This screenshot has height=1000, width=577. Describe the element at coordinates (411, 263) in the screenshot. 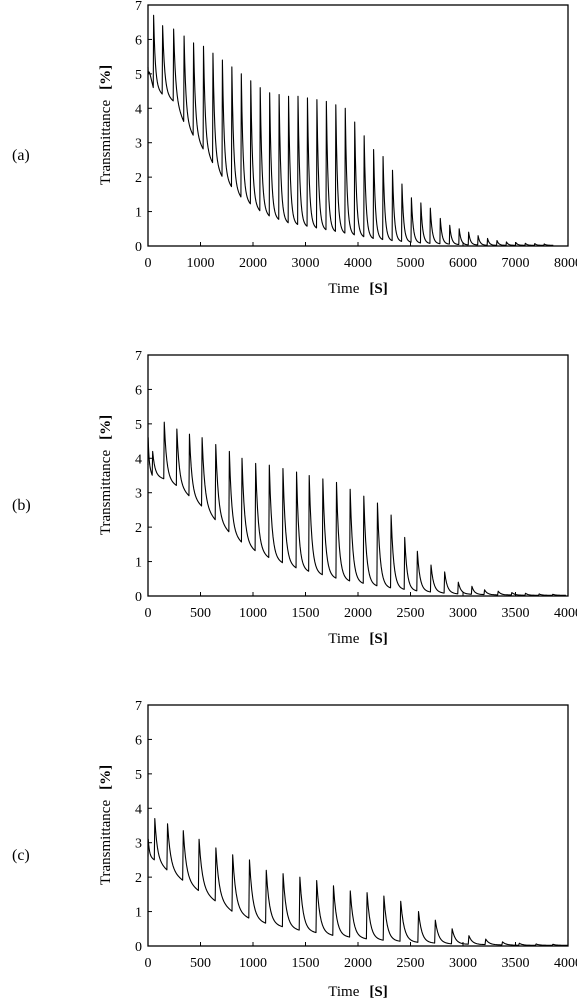

I see `x-tick-label: 5000` at that location.